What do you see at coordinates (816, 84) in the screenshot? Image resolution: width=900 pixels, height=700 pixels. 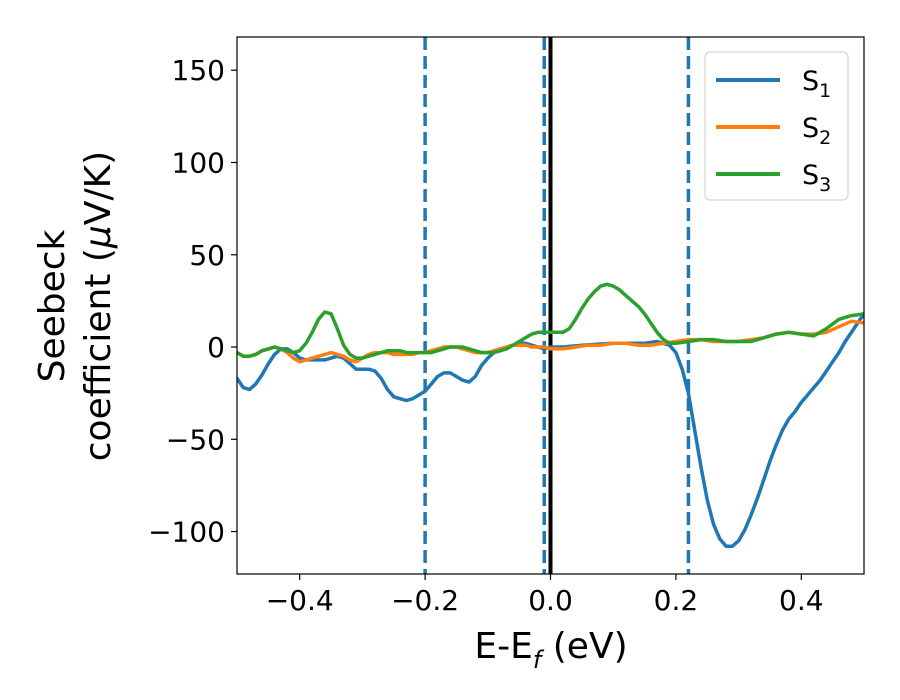 I see `legend-label-s1: S1` at bounding box center [816, 84].